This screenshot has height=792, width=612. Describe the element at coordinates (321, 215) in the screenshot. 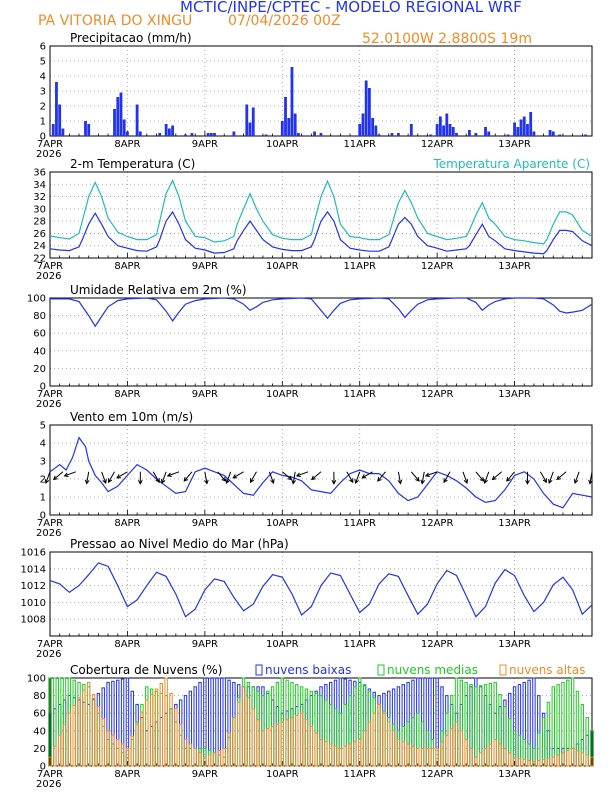

I see `panel-frame` at that location.